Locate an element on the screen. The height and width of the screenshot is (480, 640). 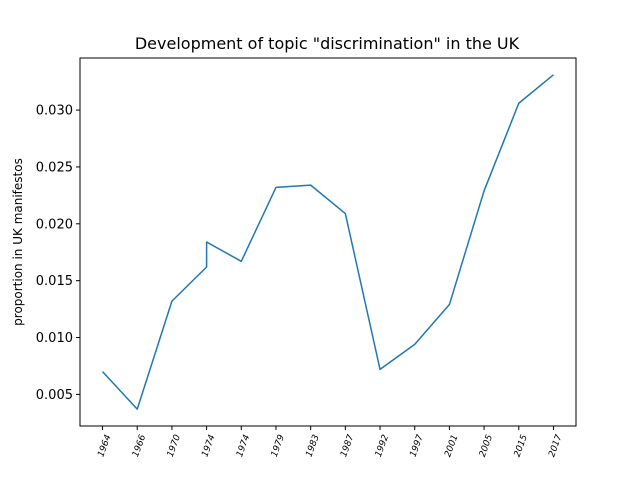
x-tick-label: 2001 is located at coordinates (451, 446).